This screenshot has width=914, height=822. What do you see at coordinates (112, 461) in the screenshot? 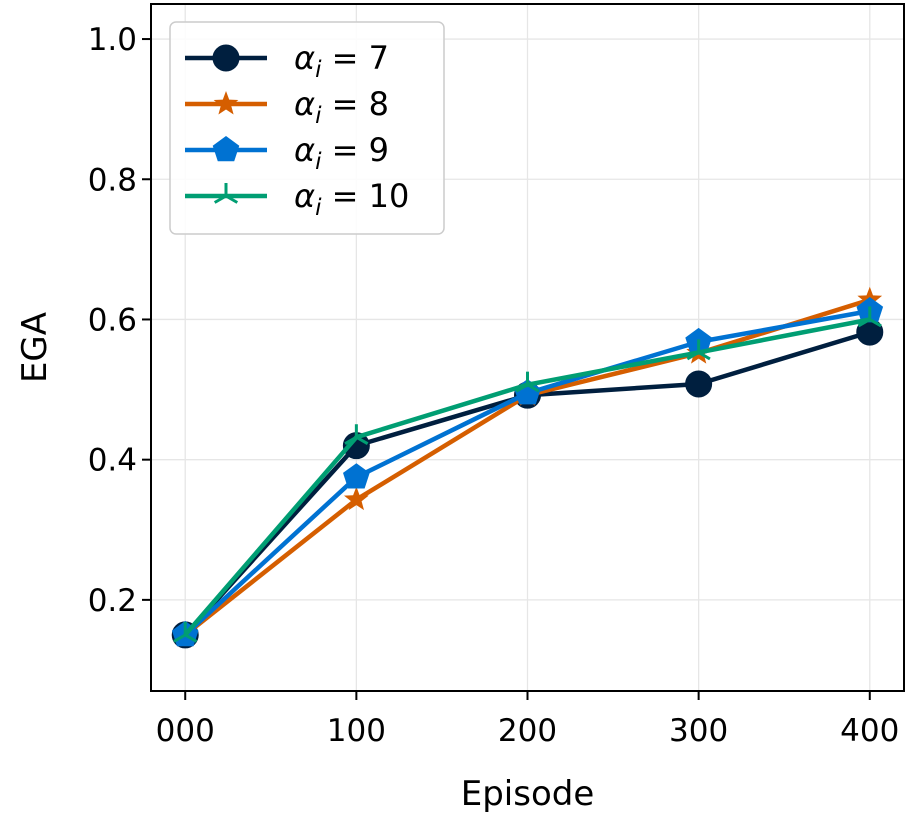
I see `y-tick-label: 0.4` at bounding box center [112, 461].